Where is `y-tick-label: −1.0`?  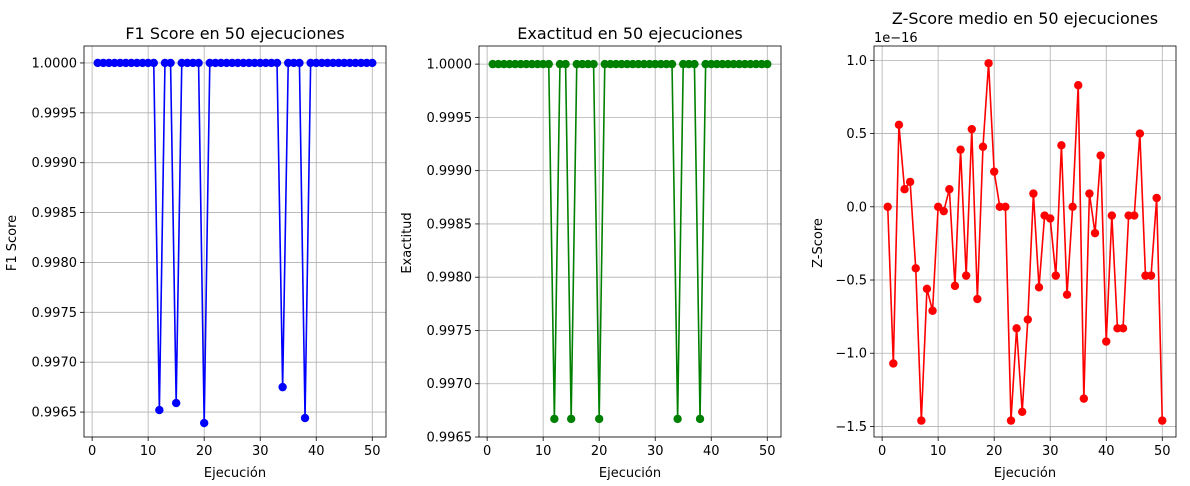 y-tick-label: −1.0 is located at coordinates (851, 354).